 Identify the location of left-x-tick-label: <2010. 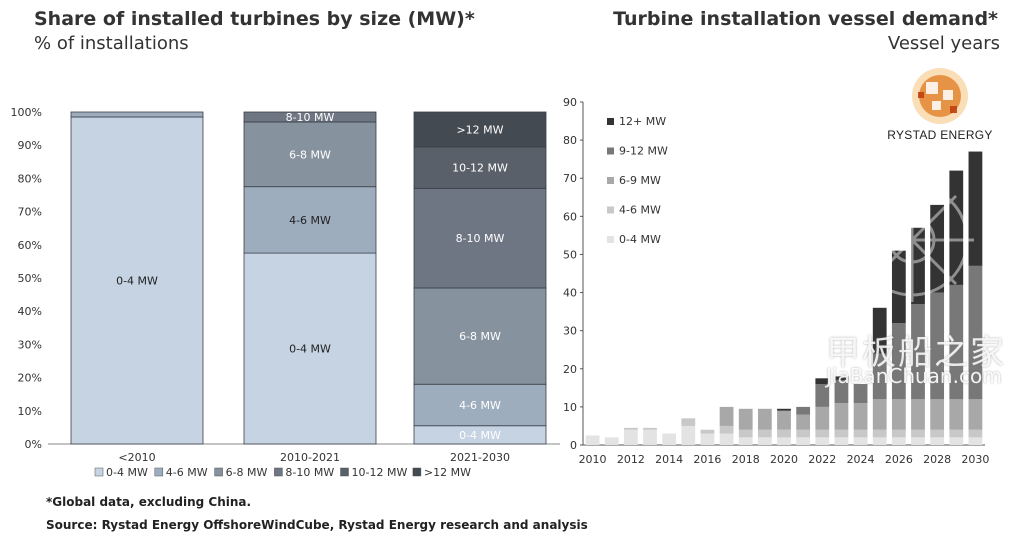
(136, 457).